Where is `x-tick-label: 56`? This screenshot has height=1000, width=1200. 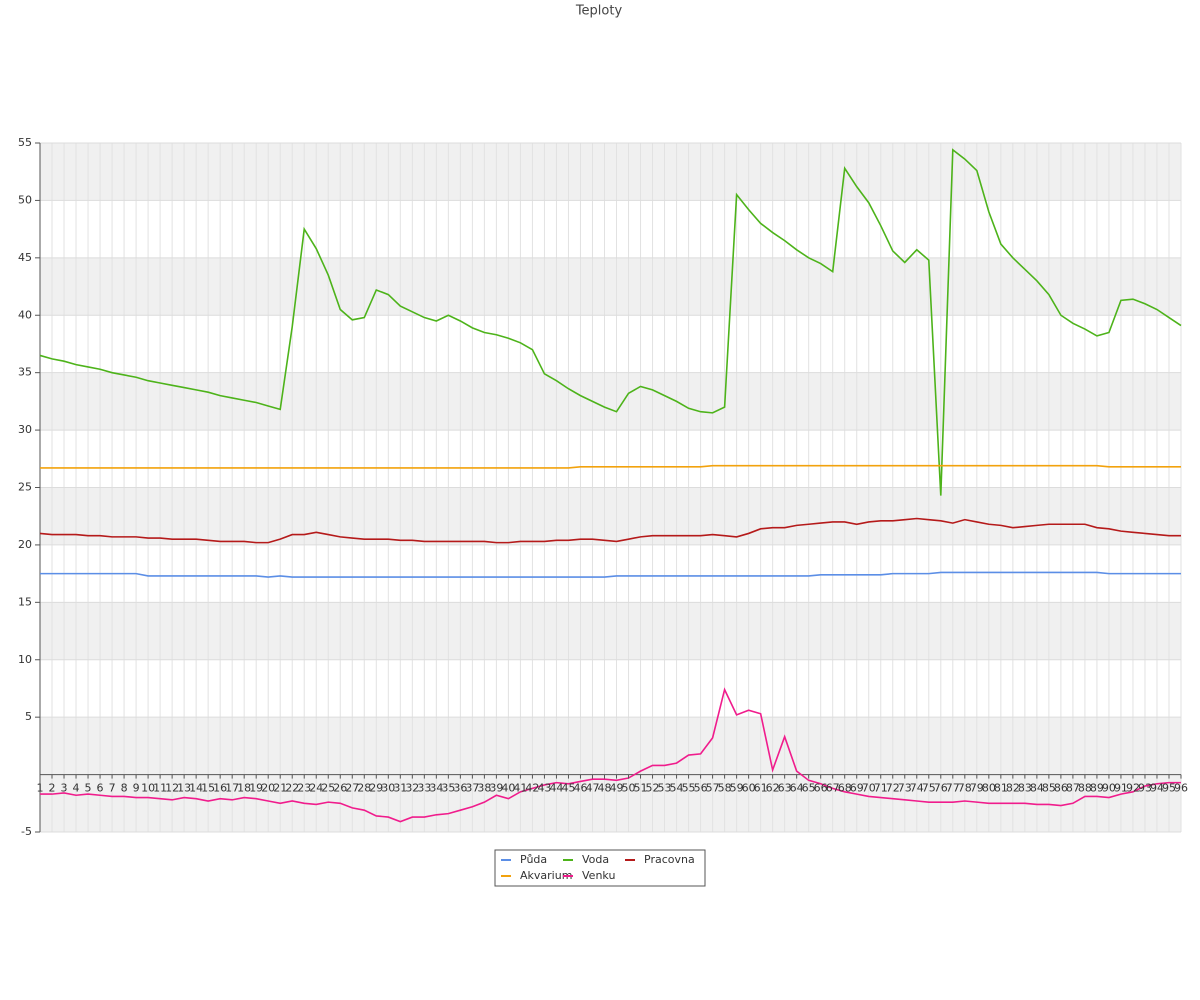
x-tick-label: 56 is located at coordinates (701, 788).